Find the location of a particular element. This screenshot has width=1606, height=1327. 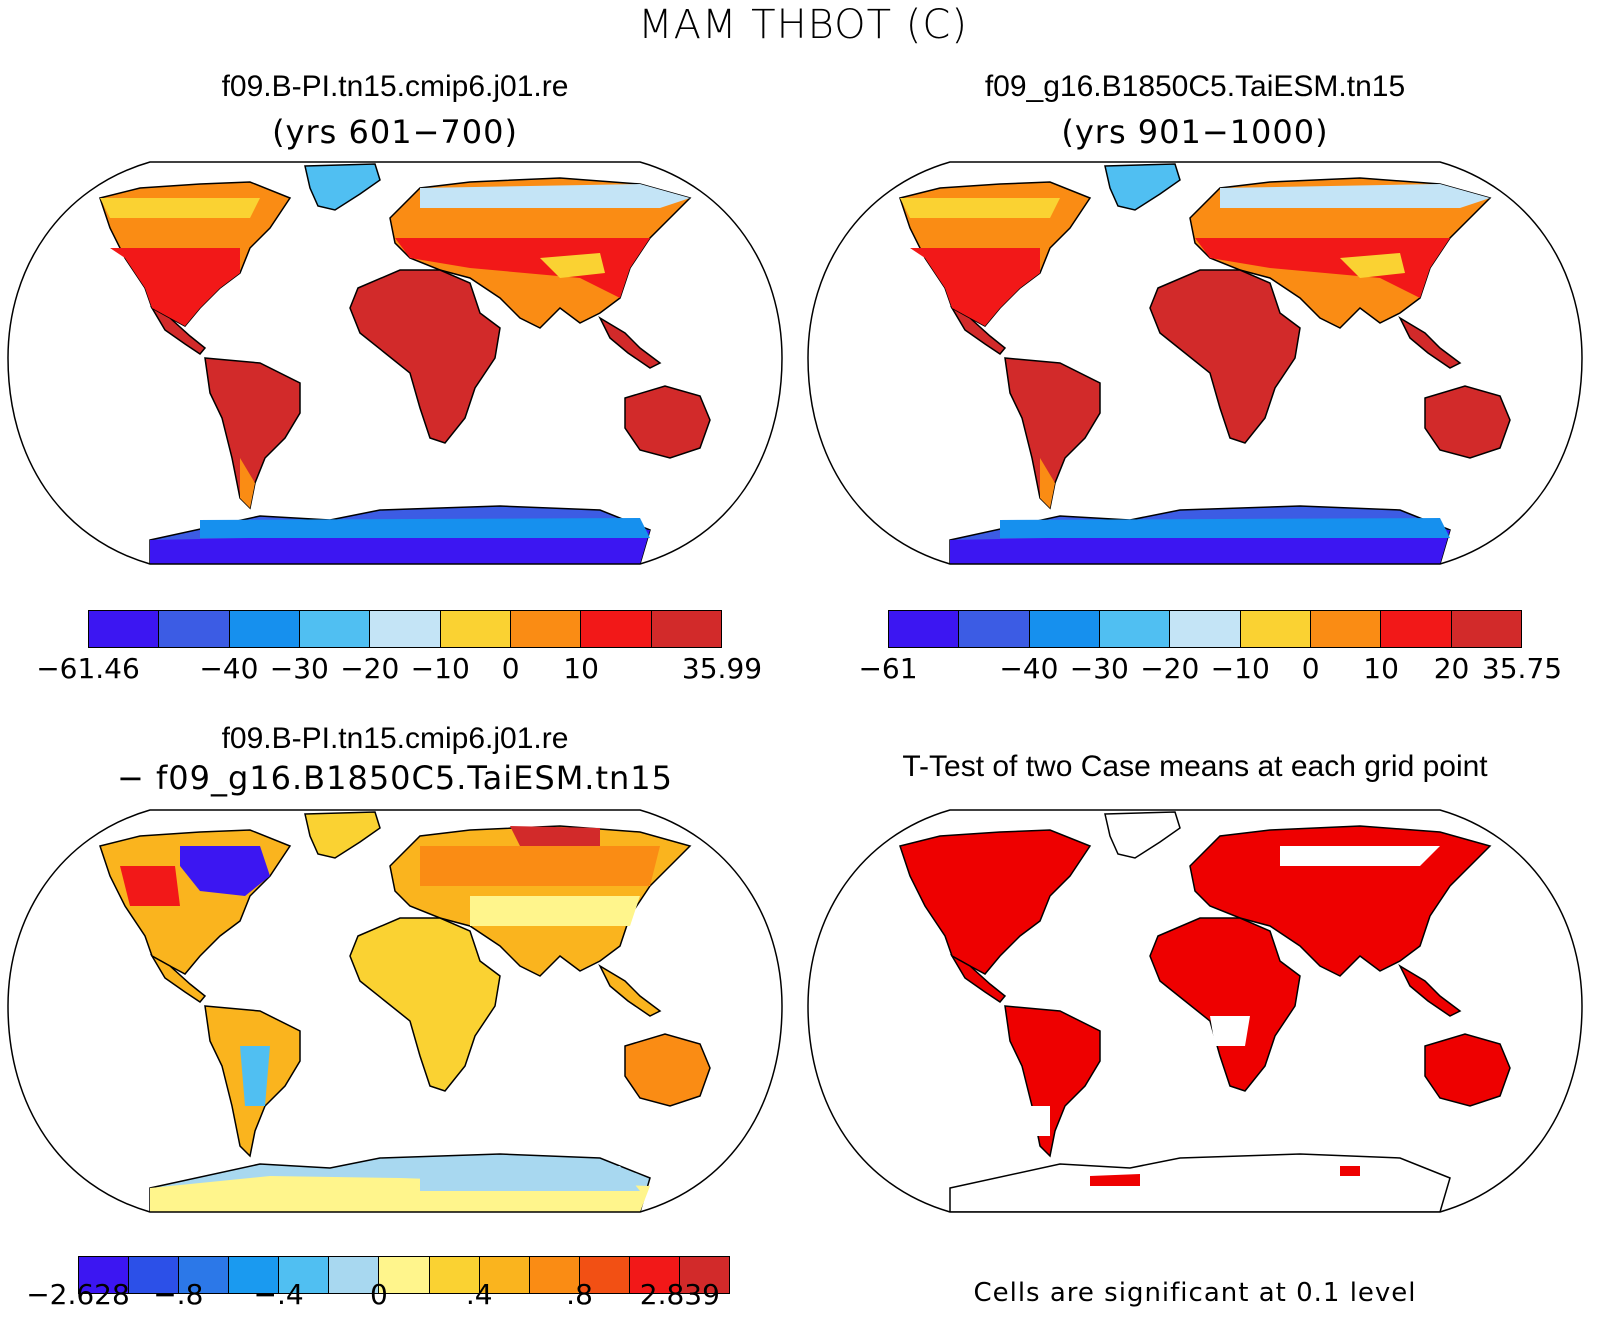

colorbar-tick-label: −.4 is located at coordinates (278, 1294).